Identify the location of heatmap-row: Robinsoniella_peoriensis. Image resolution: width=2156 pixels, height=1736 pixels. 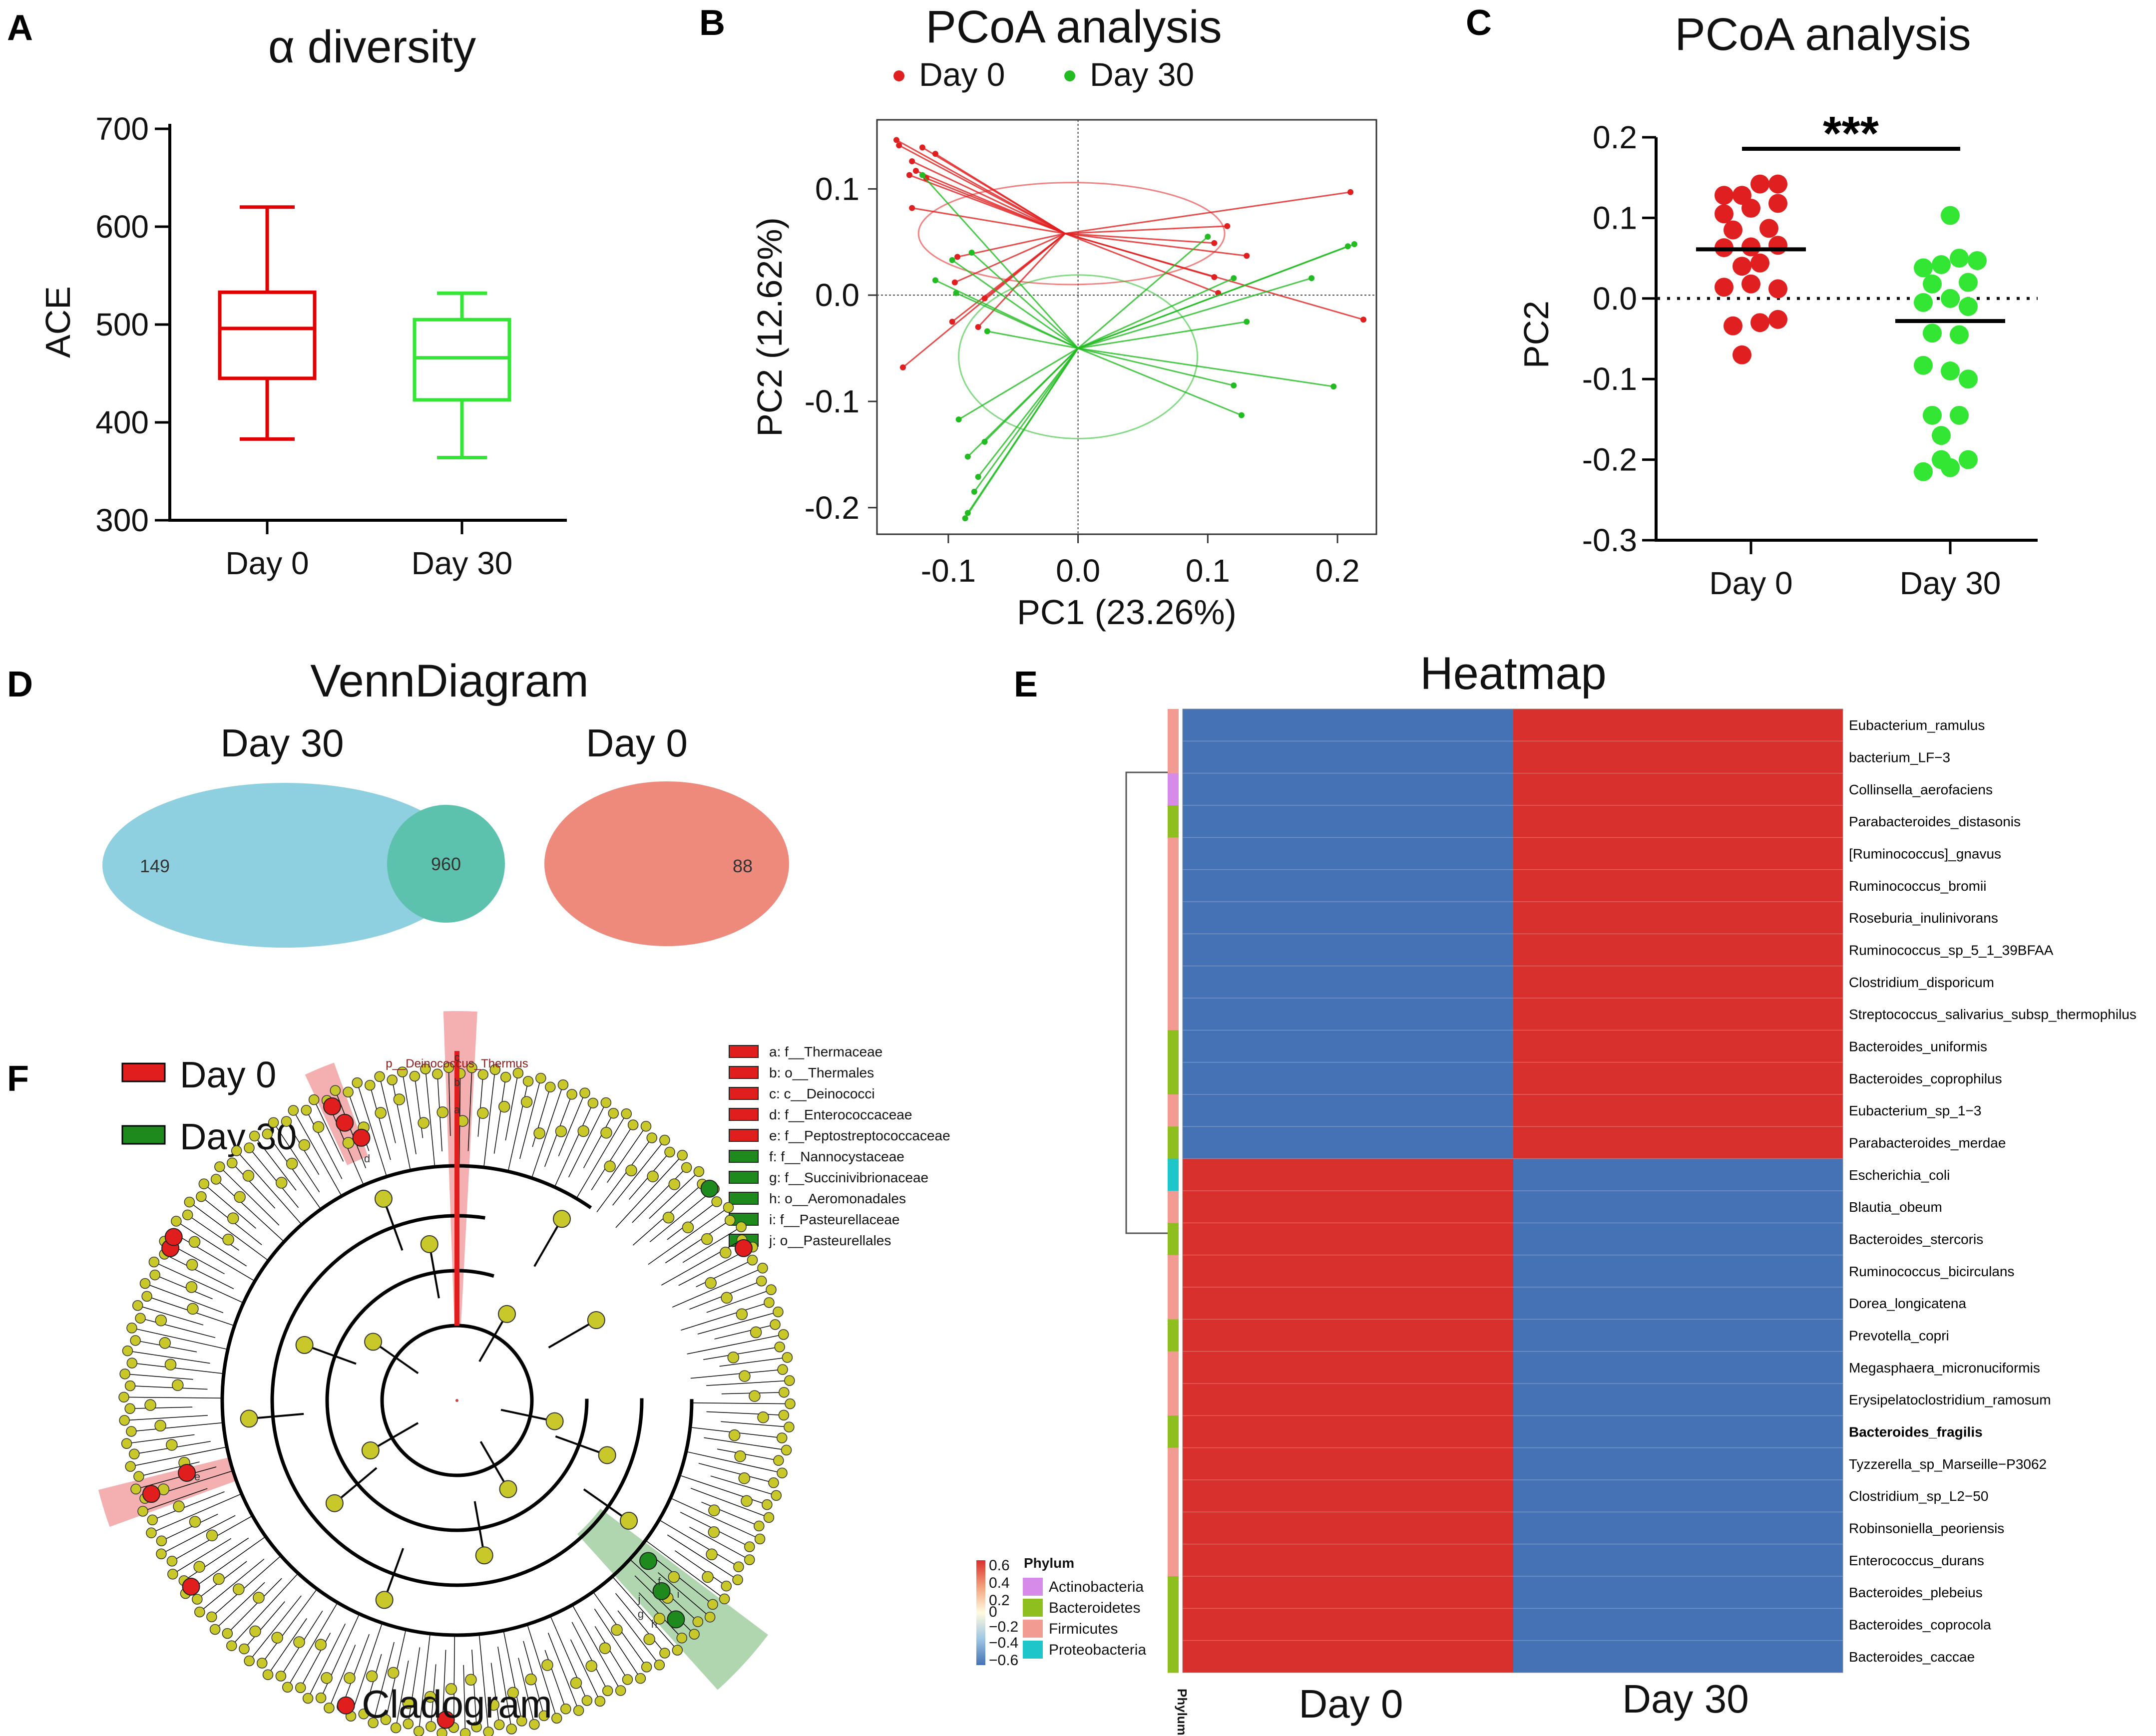
(1586, 1528).